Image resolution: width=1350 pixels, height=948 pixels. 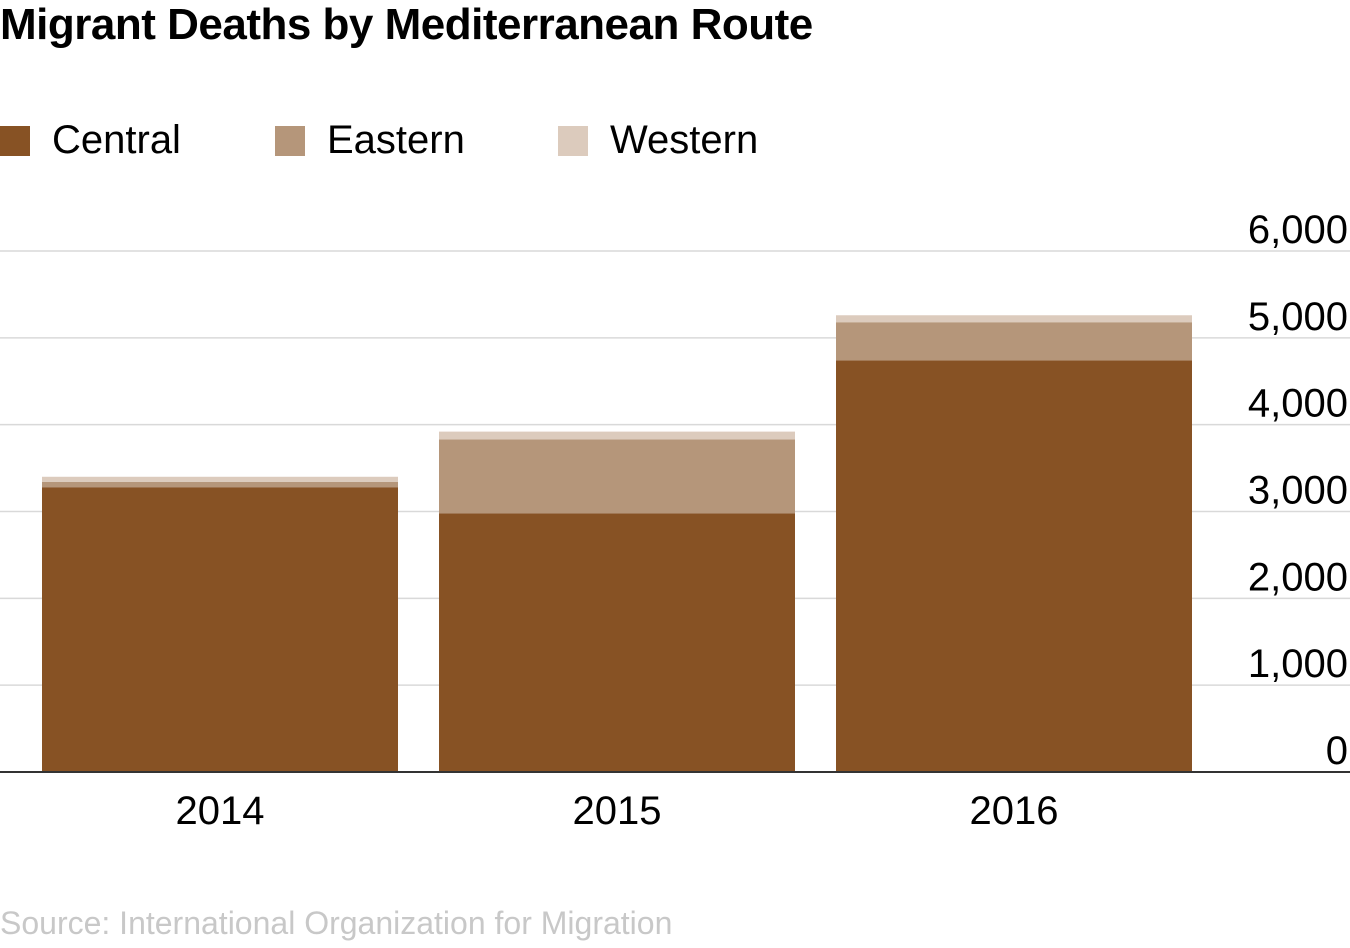 What do you see at coordinates (406, 24) in the screenshot?
I see `chart-title: Migrant Deaths by Mediterranean Route` at bounding box center [406, 24].